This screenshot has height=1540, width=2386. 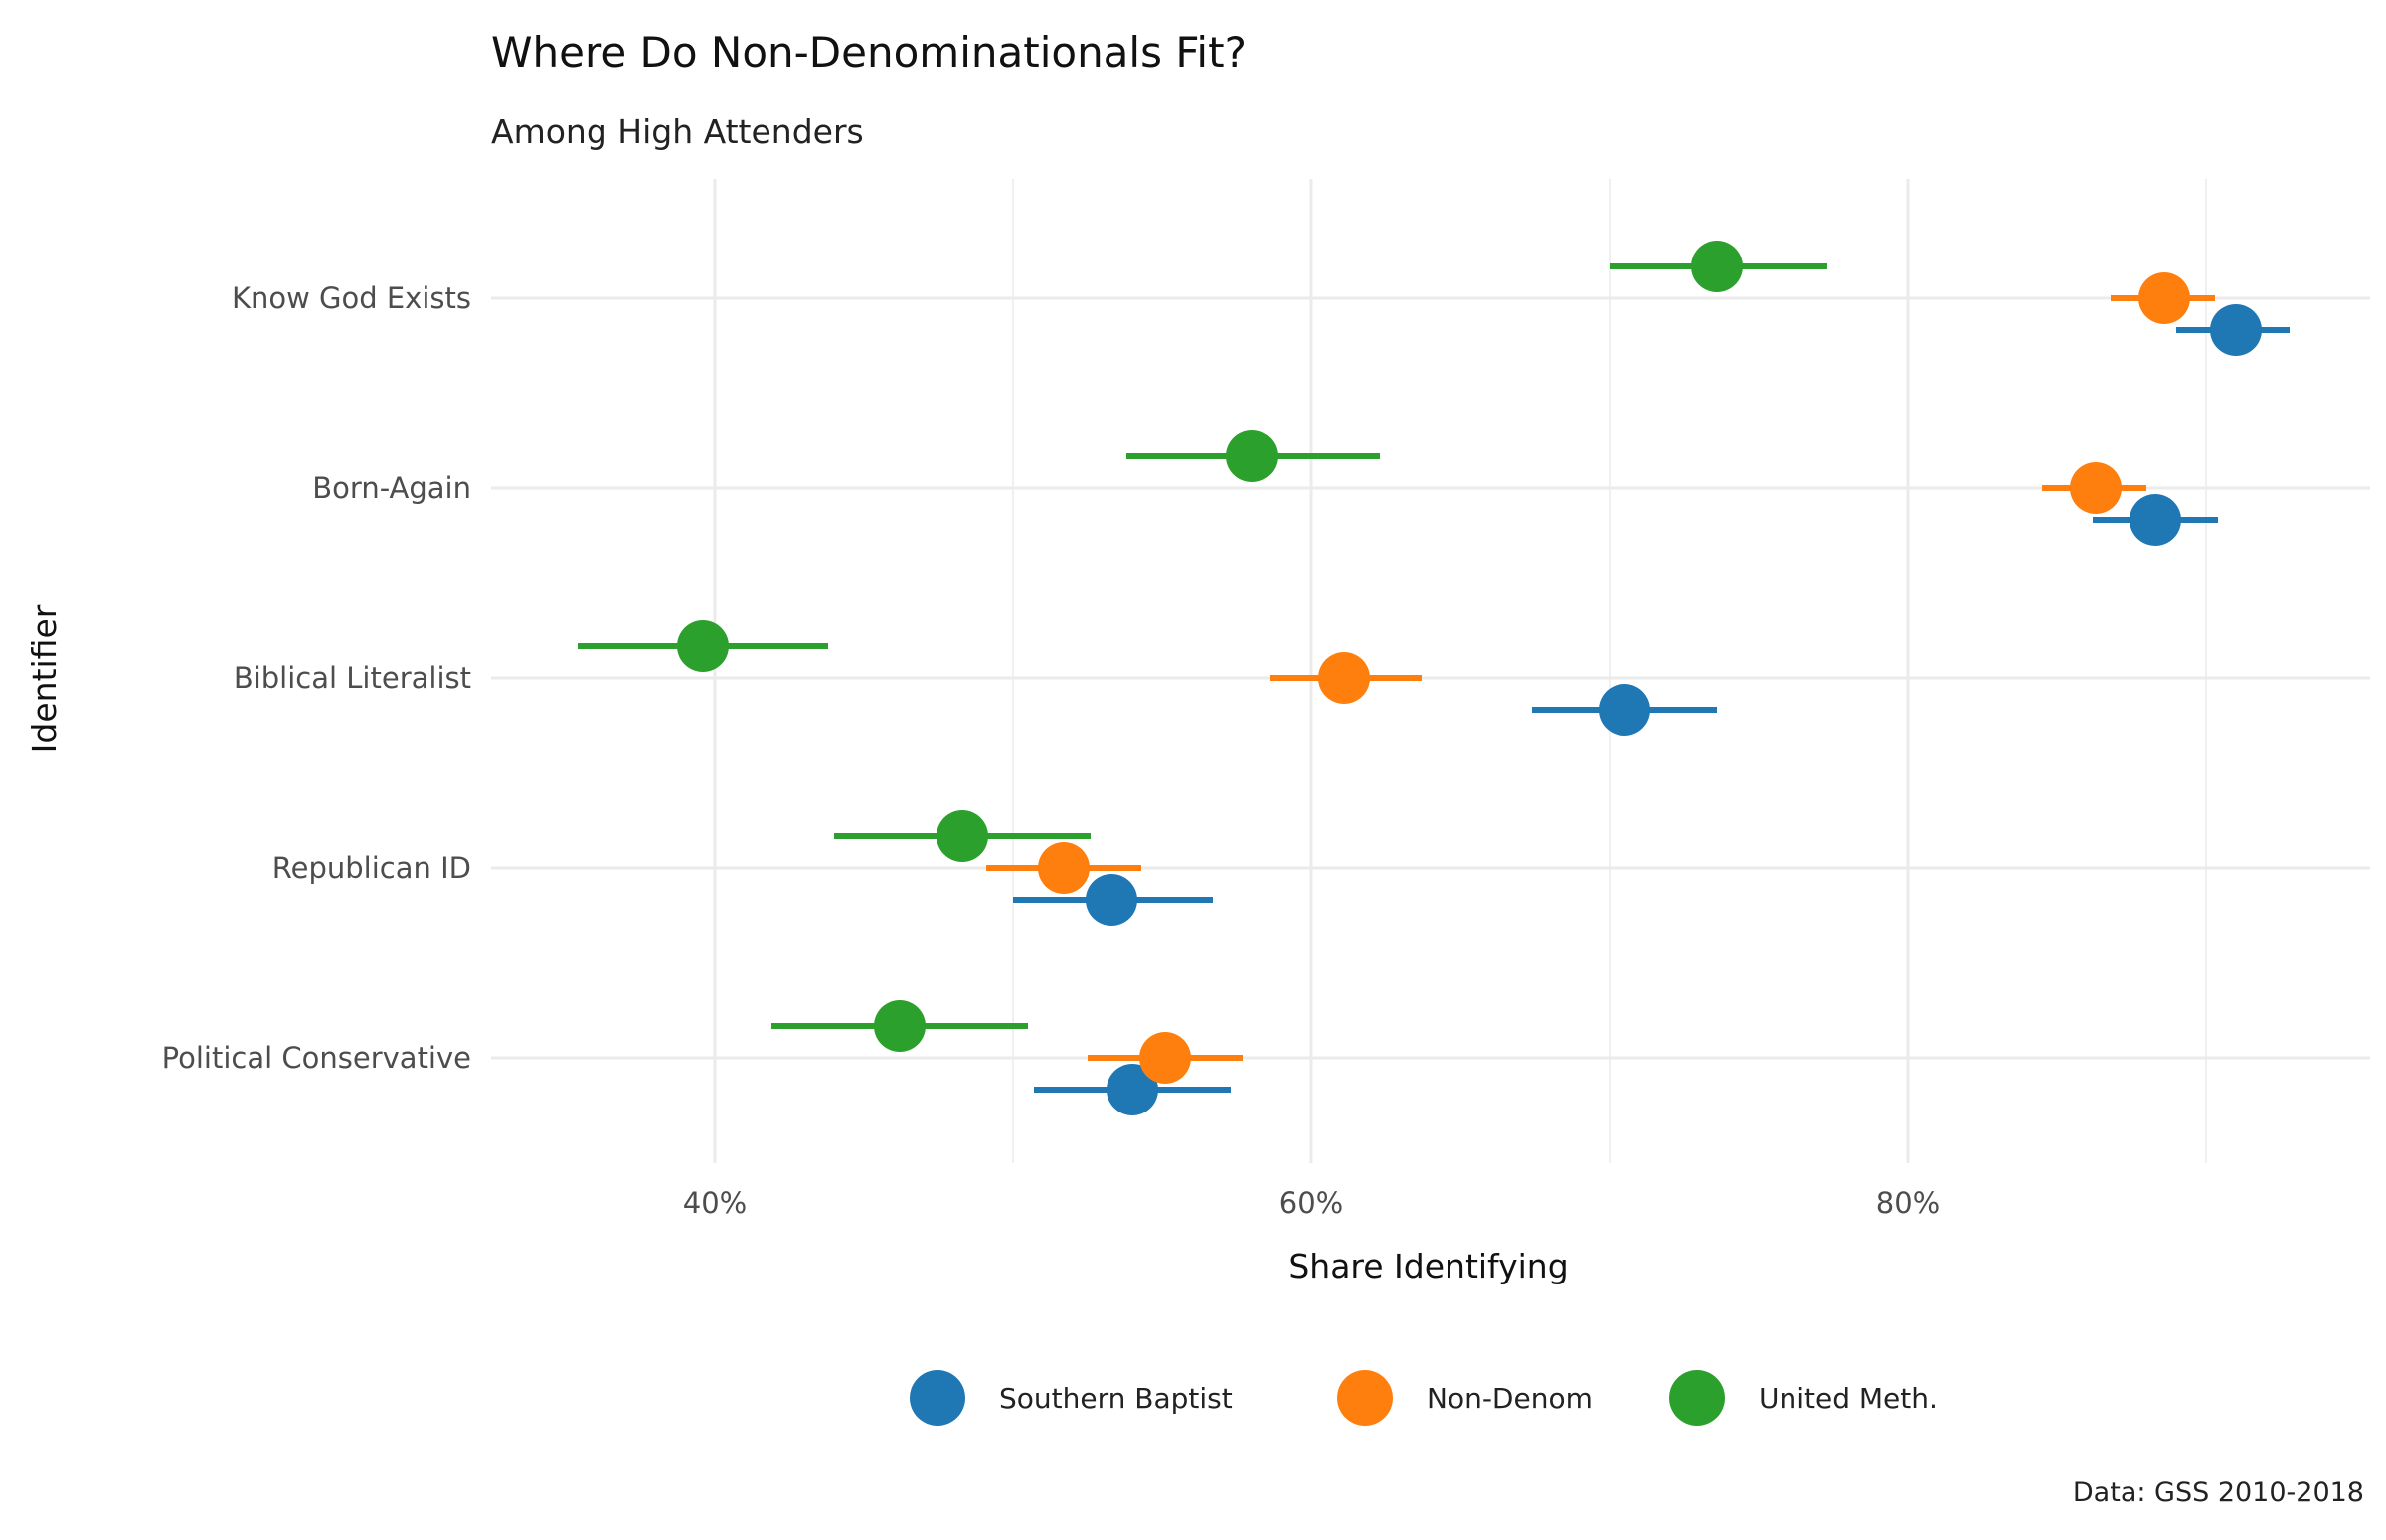 I want to click on y-tick-label-political-conservative: Political Conservative, so click(x=316, y=1058).